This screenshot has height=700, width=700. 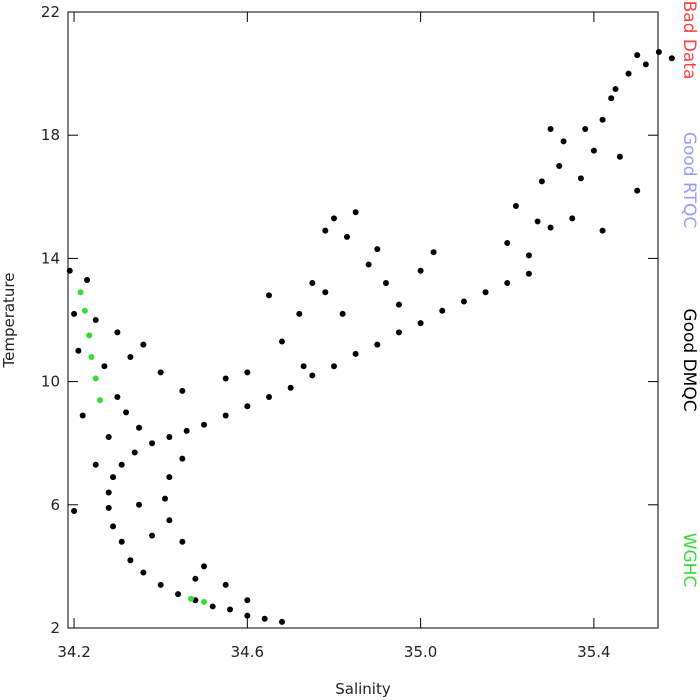 I want to click on x-tick-label: 34.2, so click(x=73, y=652).